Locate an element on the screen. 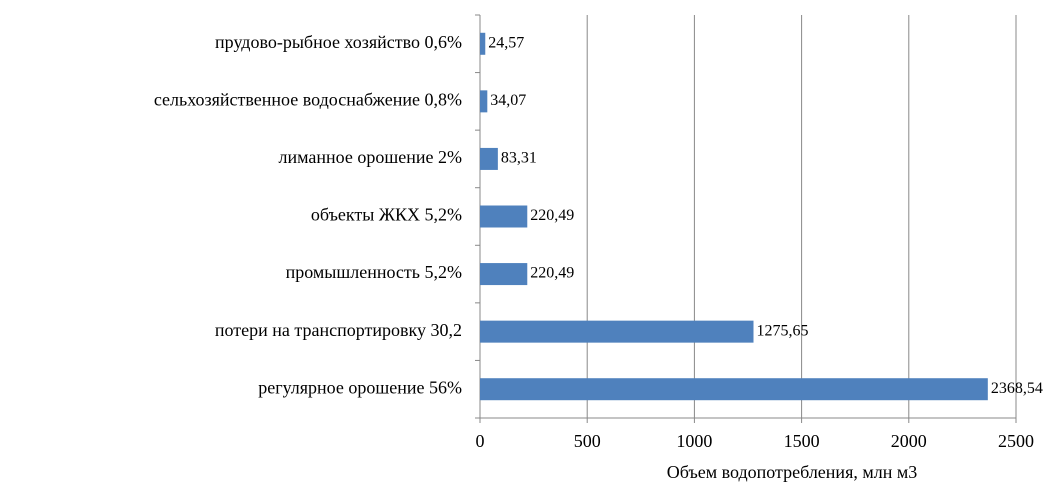  y-tick-label: объекты ЖКХ 5,2% is located at coordinates (386, 215).